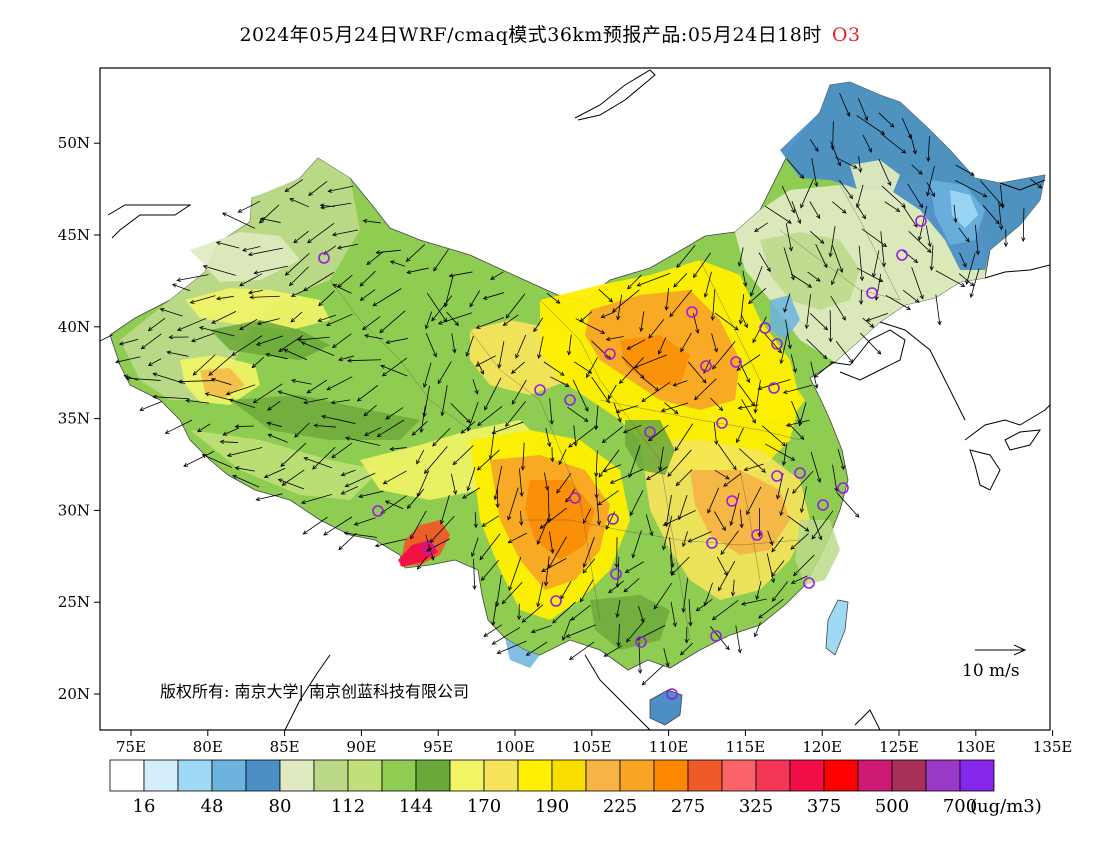 This screenshot has height=850, width=1100. What do you see at coordinates (530, 35) in the screenshot?
I see `title-main: 2024年05月24日WRF/cmaq模式36km预报产品:05月24日18时` at bounding box center [530, 35].